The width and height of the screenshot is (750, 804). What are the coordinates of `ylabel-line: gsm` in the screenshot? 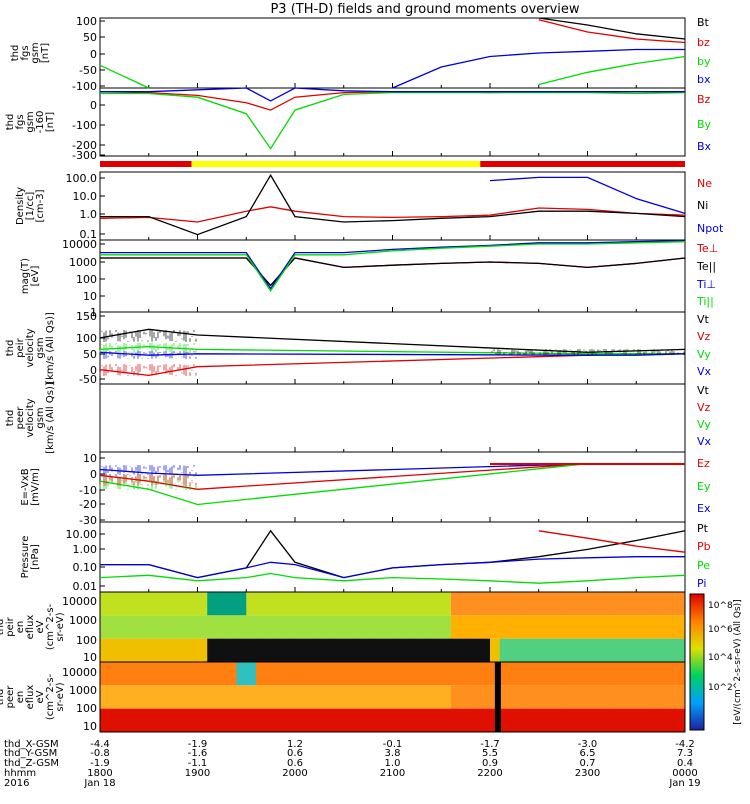 It's located at (35, 52).